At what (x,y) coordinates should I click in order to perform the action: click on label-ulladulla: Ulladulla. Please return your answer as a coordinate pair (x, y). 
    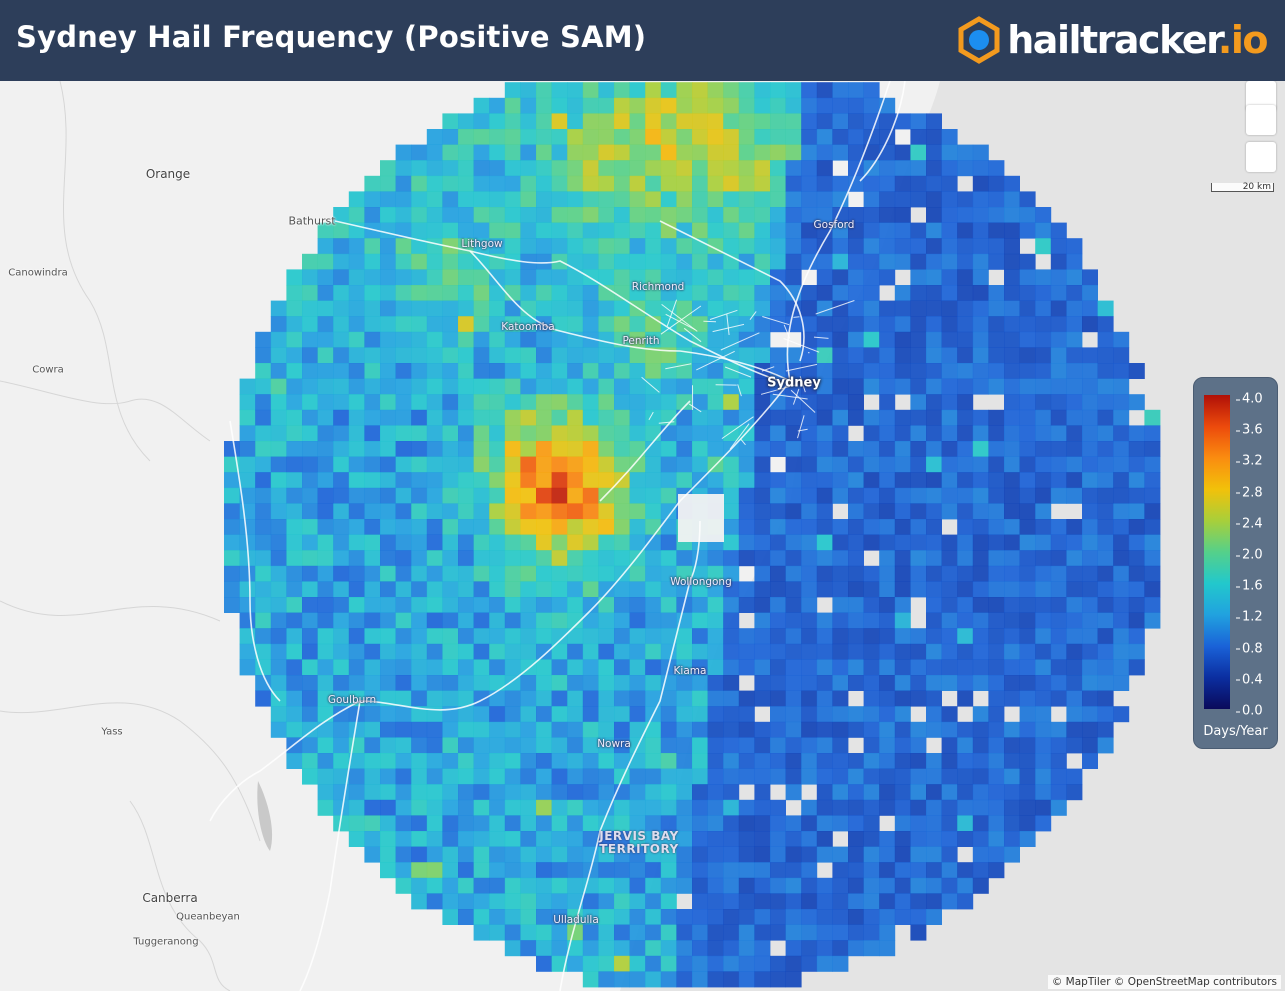
    Looking at the image, I should click on (576, 920).